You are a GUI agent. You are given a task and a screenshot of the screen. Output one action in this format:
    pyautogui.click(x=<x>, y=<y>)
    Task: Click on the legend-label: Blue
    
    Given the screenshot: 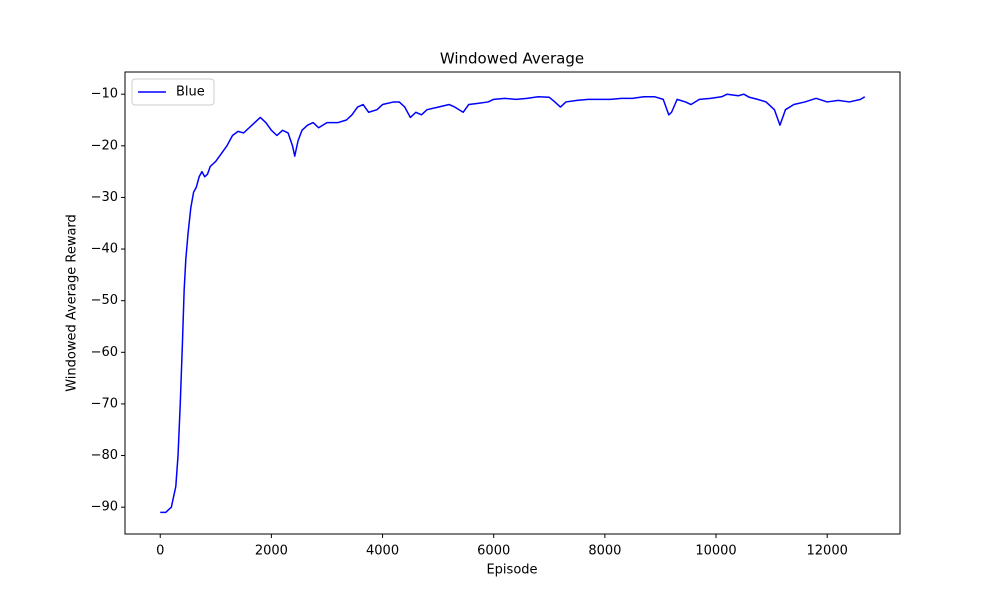 What is the action you would take?
    pyautogui.click(x=190, y=92)
    